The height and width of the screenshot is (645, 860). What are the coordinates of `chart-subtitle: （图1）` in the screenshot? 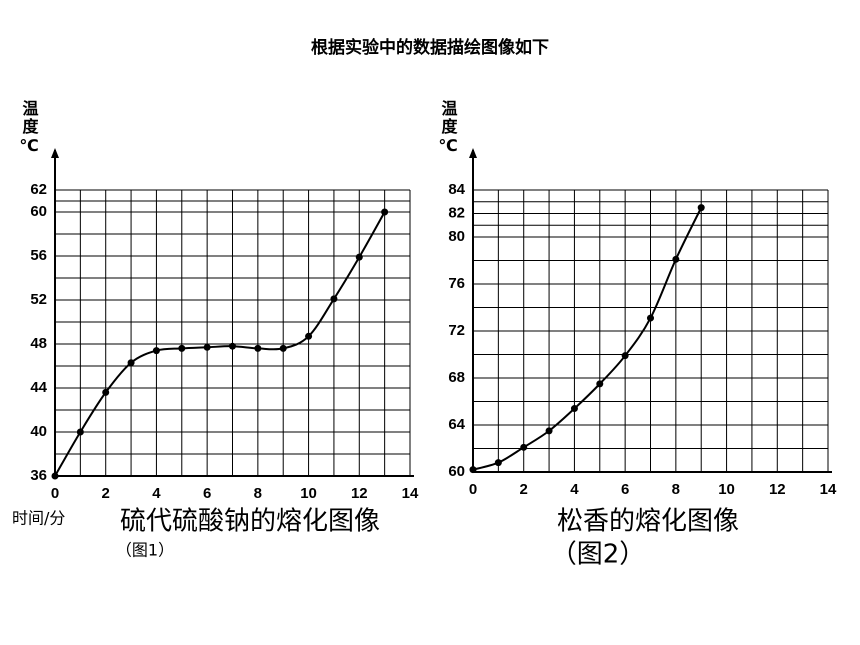 It's located at (145, 550).